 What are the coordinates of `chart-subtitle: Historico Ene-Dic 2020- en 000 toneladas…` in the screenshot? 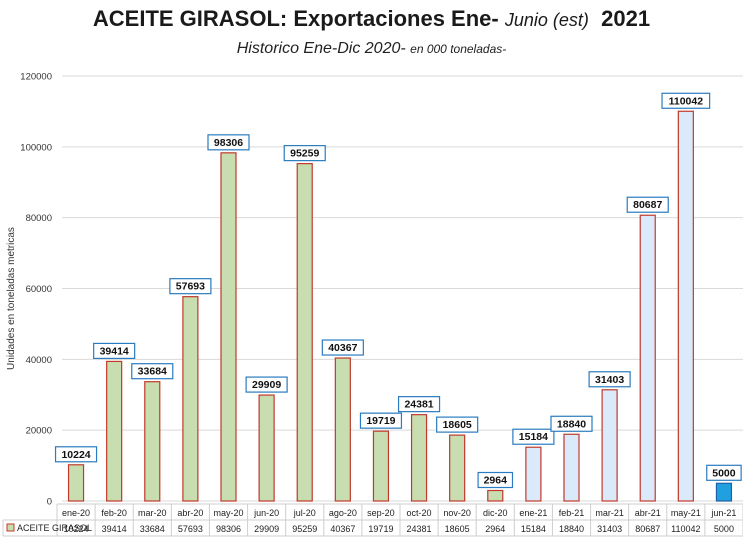 It's located at (371, 49).